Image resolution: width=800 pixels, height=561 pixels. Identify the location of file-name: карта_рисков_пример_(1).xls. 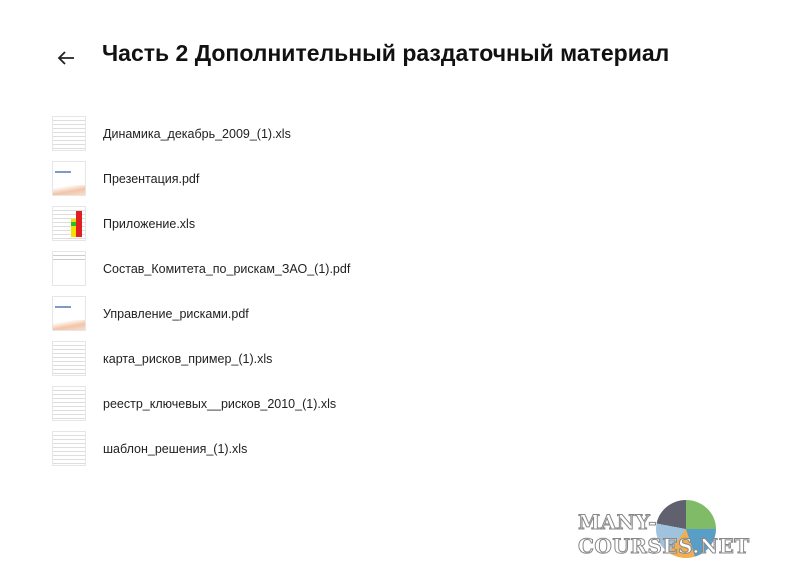
(188, 358).